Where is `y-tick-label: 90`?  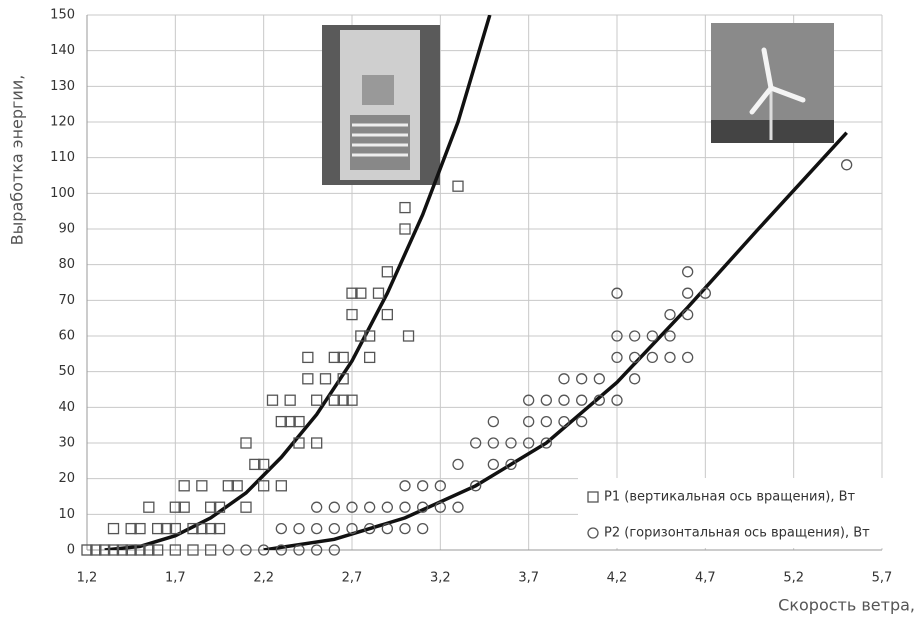
y-tick-label: 90 is located at coordinates (66, 229).